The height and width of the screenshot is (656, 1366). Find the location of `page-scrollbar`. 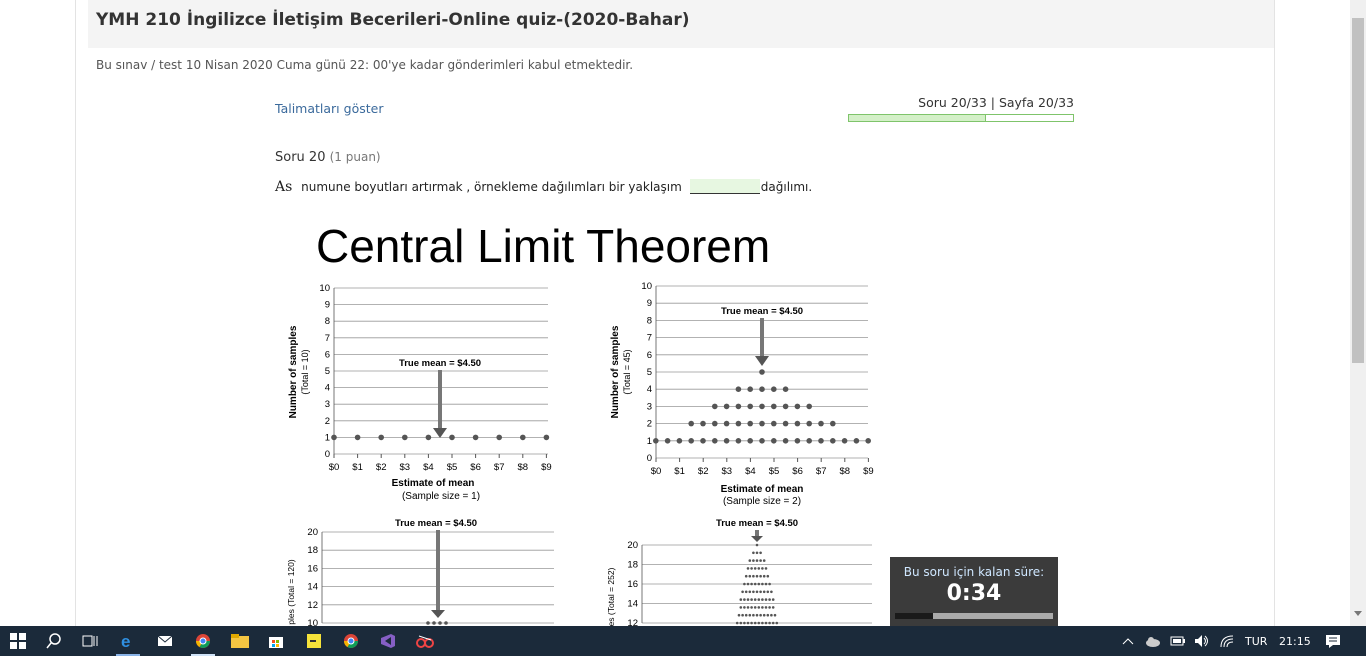

page-scrollbar is located at coordinates (1358, 313).